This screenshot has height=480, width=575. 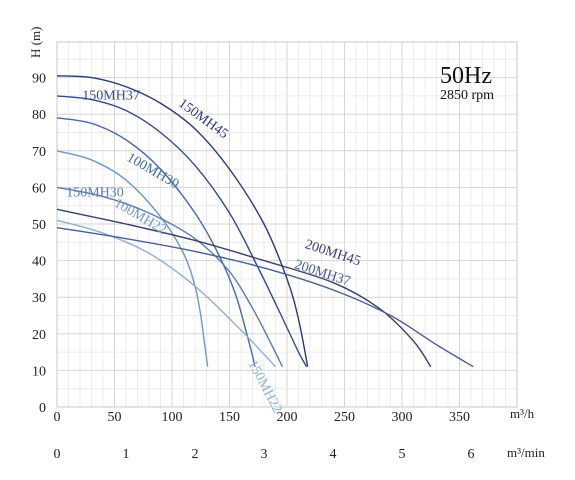 I want to click on x-tick-label: 200, so click(x=287, y=417).